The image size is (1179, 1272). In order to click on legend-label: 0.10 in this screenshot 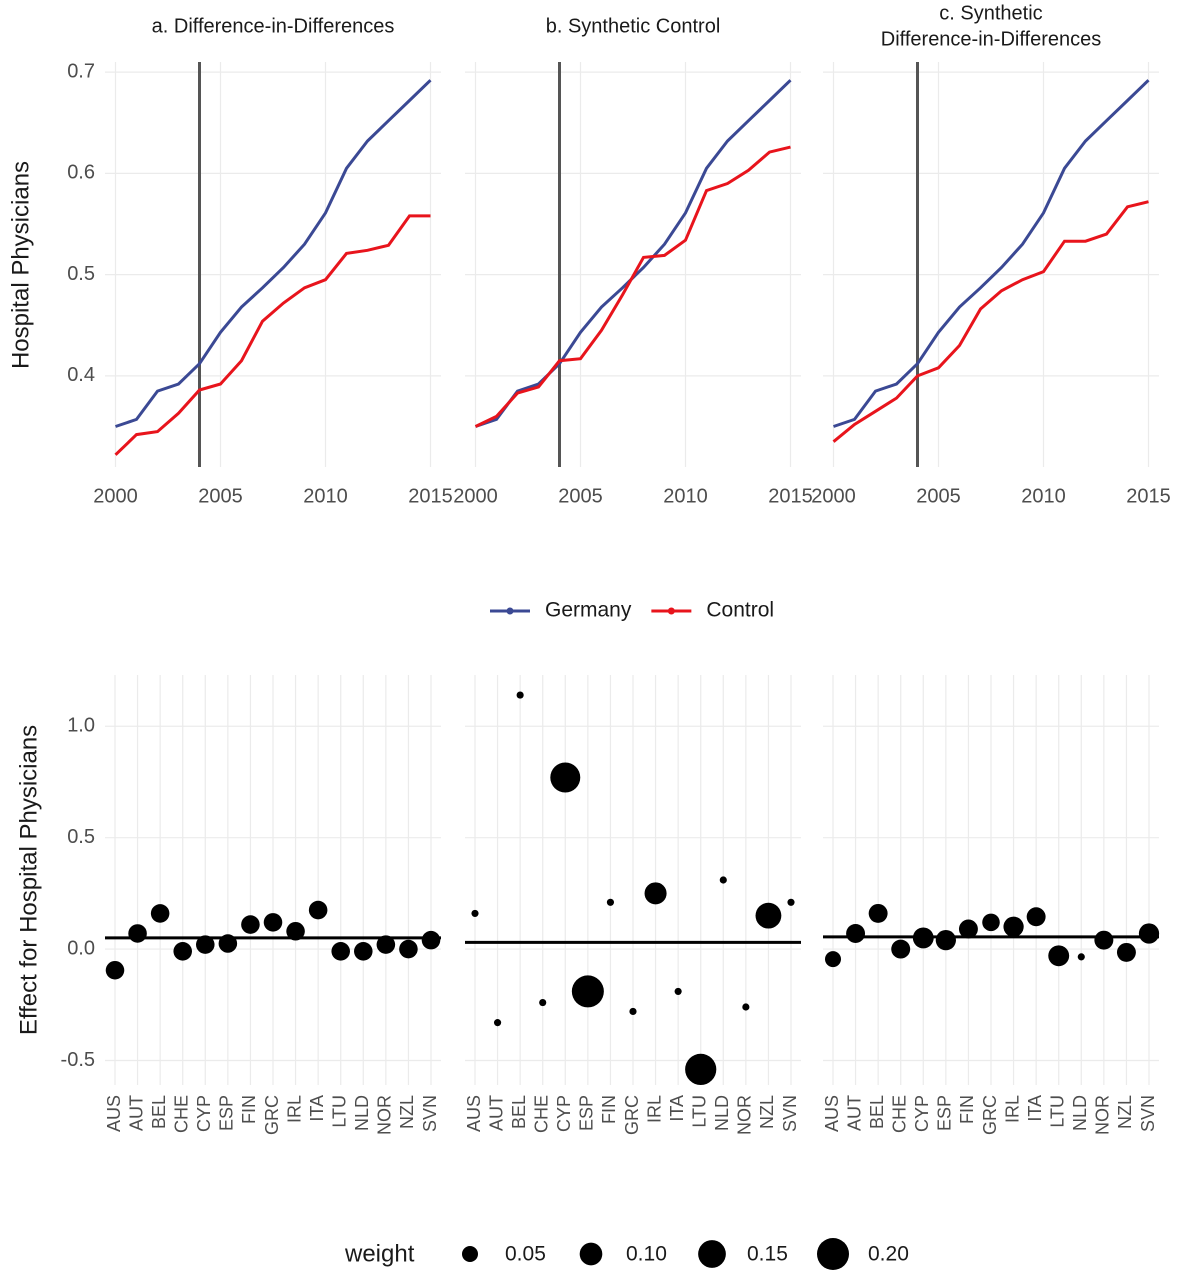, I will do `click(646, 1254)`.